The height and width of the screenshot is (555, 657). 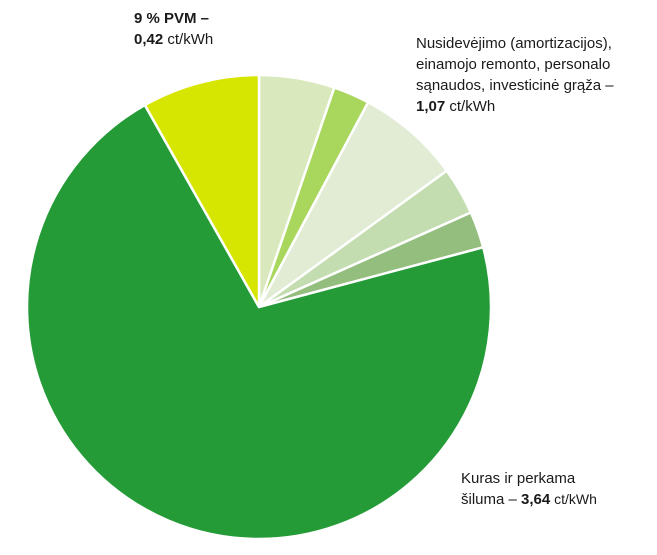 What do you see at coordinates (470, 106) in the screenshot?
I see `depreciation-label-unit: ct/kWh` at bounding box center [470, 106].